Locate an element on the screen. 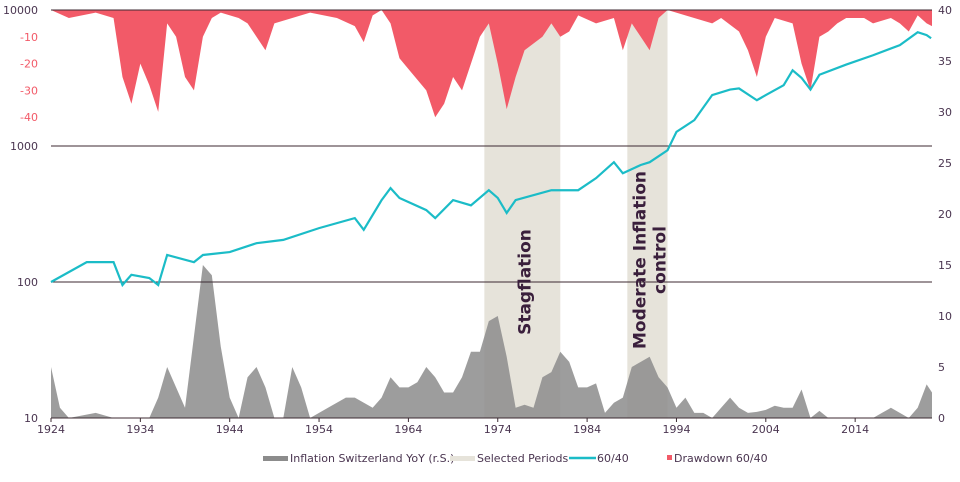 This screenshot has width=960, height=482. right-tick-label: 25 is located at coordinates (945, 163).